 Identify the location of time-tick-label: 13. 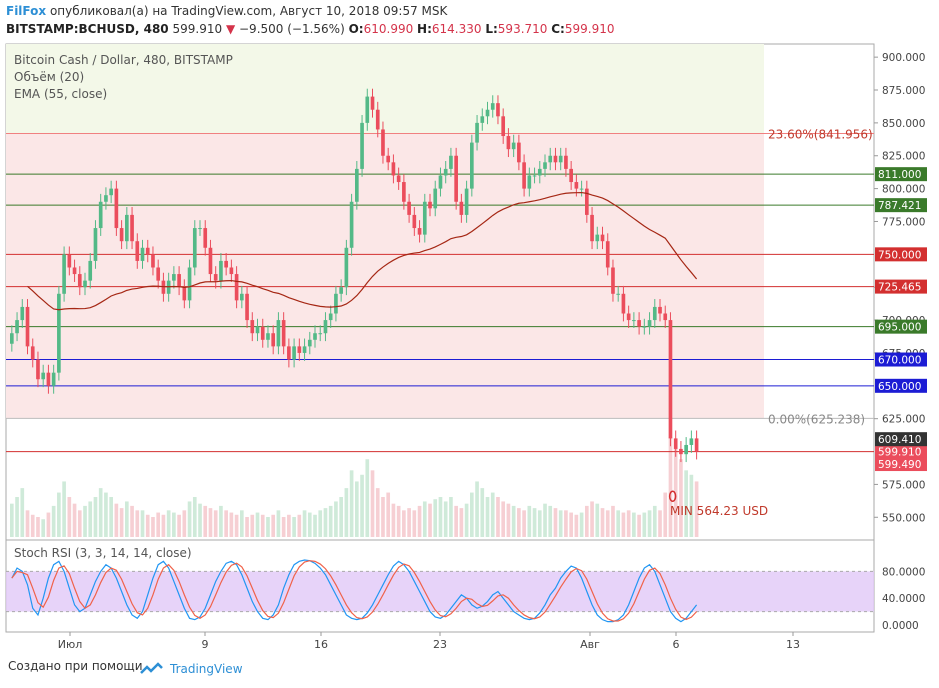
(793, 644).